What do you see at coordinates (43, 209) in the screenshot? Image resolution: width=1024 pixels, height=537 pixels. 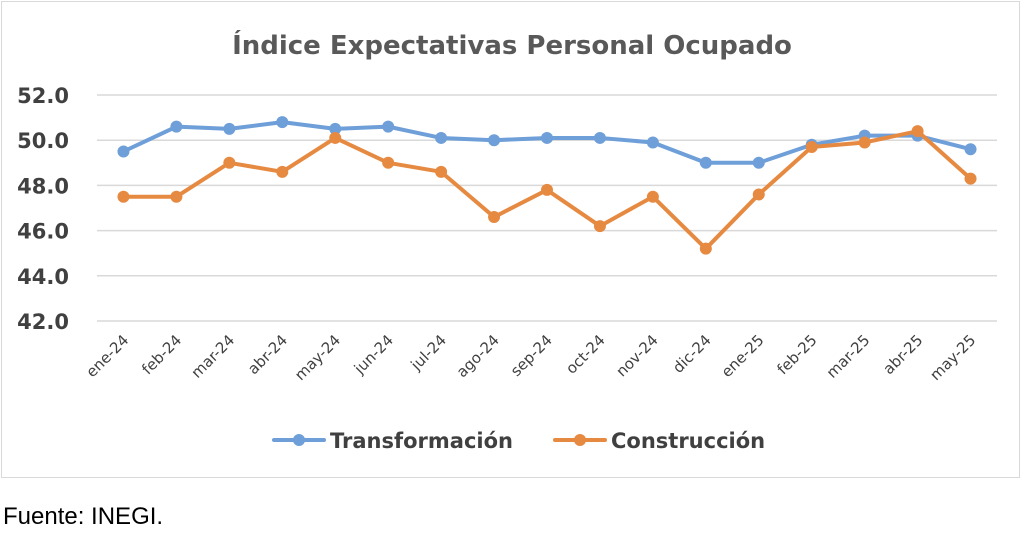 I see `y-axis-ticks: 52.0 50.0 48.0 46.0 44.0 42.0` at bounding box center [43, 209].